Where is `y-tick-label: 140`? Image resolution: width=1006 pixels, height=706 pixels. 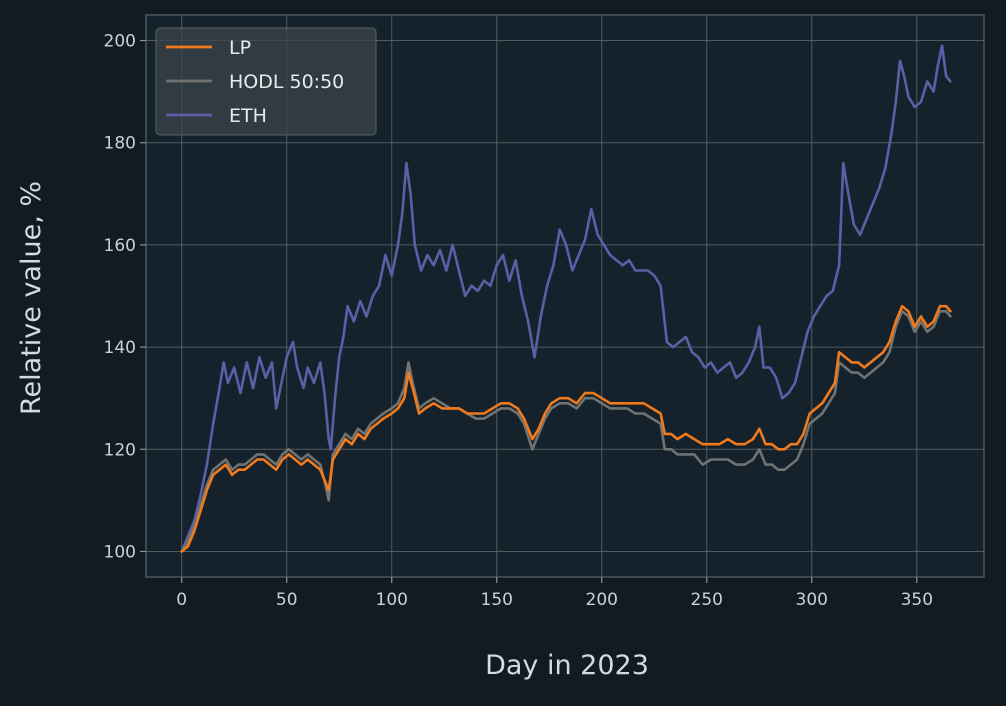 y-tick-label: 140 is located at coordinates (120, 348).